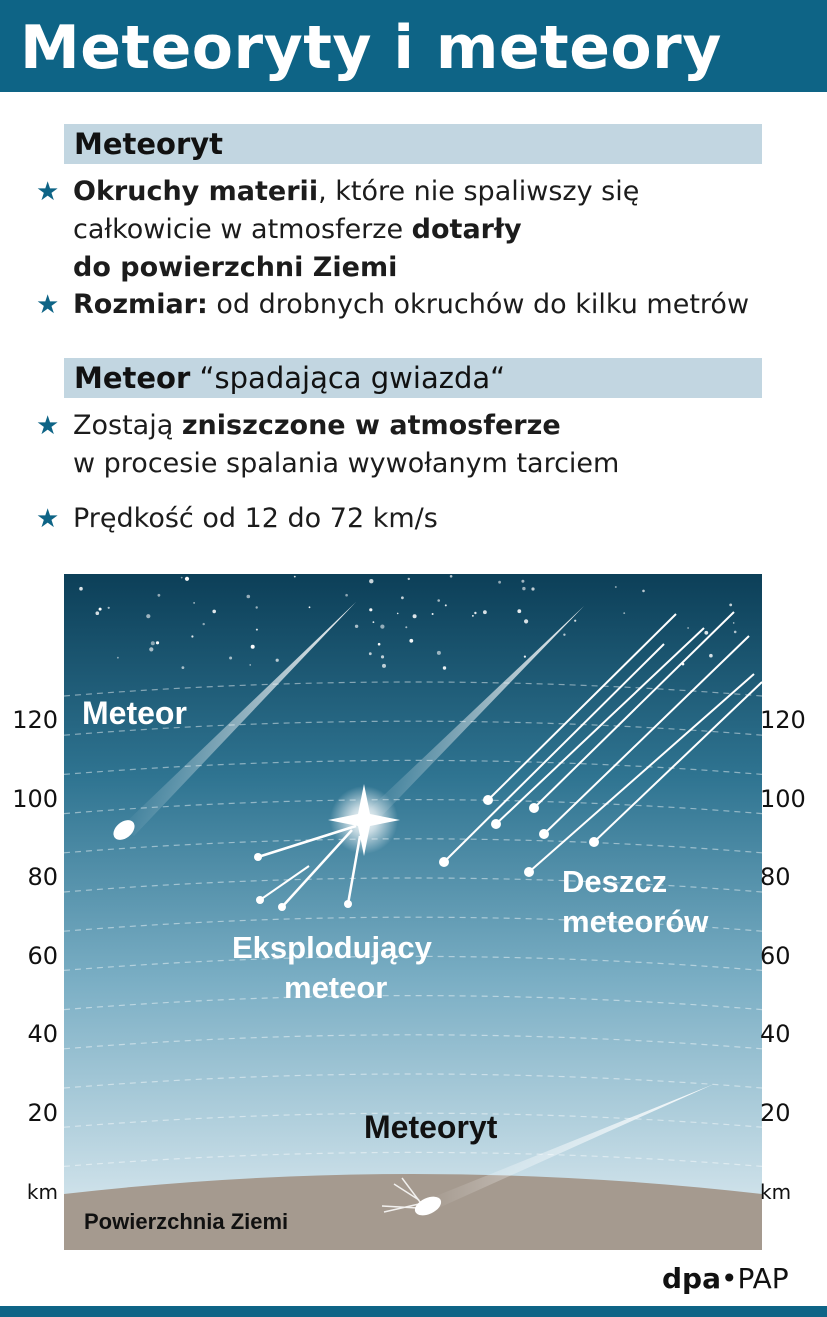 This screenshot has height=1317, width=827. Describe the element at coordinates (413, 1311) in the screenshot. I see `footer-bar` at that location.